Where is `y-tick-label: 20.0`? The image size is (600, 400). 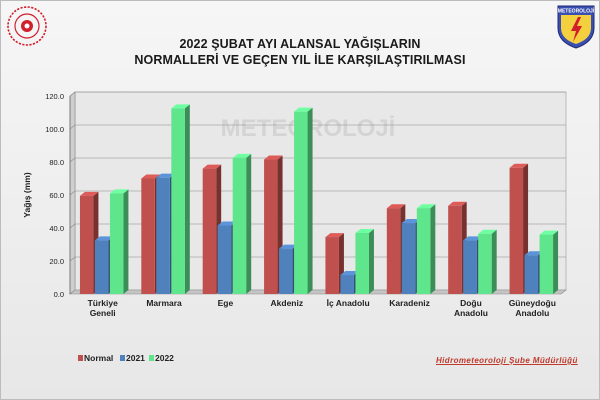
y-tick-label: 20.0 is located at coordinates (56, 261).